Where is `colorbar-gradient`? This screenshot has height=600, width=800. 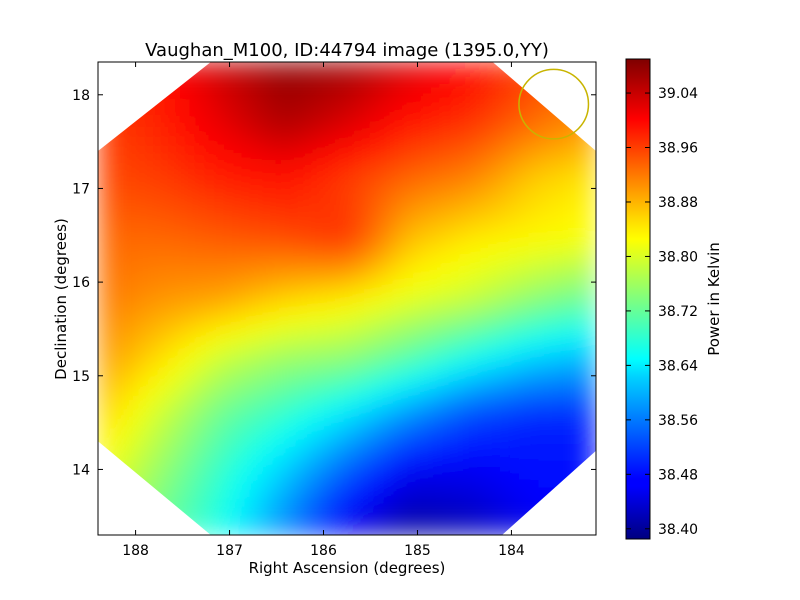 colorbar-gradient is located at coordinates (638, 299).